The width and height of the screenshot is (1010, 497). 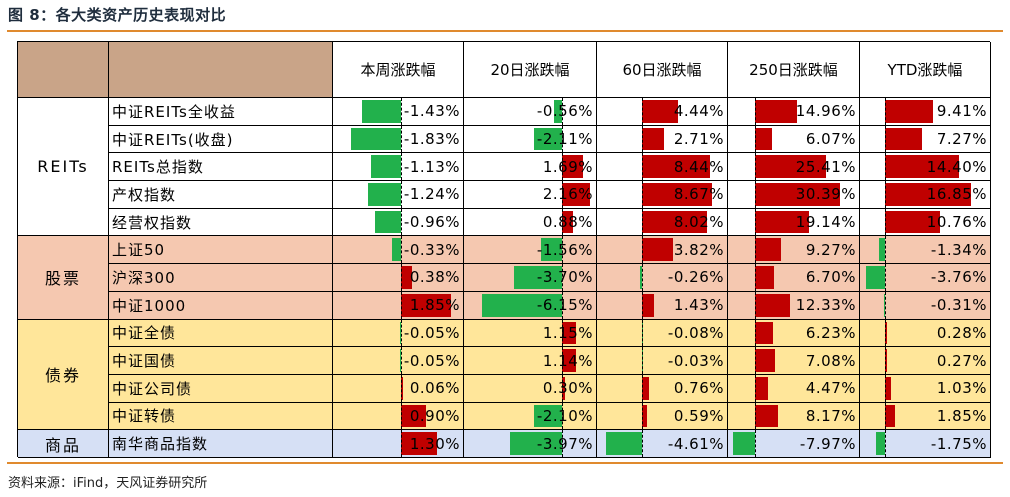 I want to click on value-label: 7.08%, so click(x=830, y=360).